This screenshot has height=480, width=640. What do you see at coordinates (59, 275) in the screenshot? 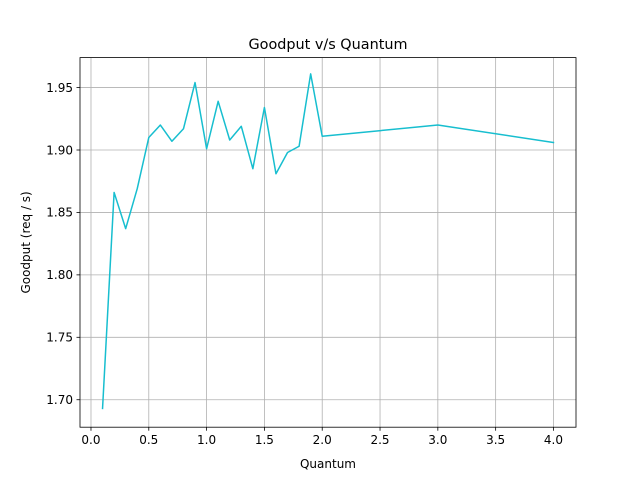
I see `y-tick-label: 1.80` at bounding box center [59, 275].